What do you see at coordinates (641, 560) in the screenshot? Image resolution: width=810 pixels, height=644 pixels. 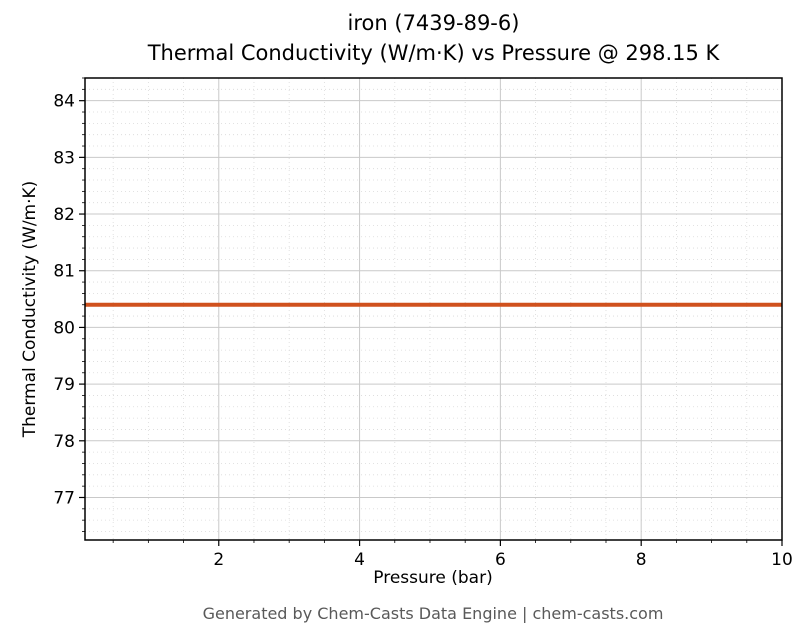 I see `x-tick-label: 8` at bounding box center [641, 560].